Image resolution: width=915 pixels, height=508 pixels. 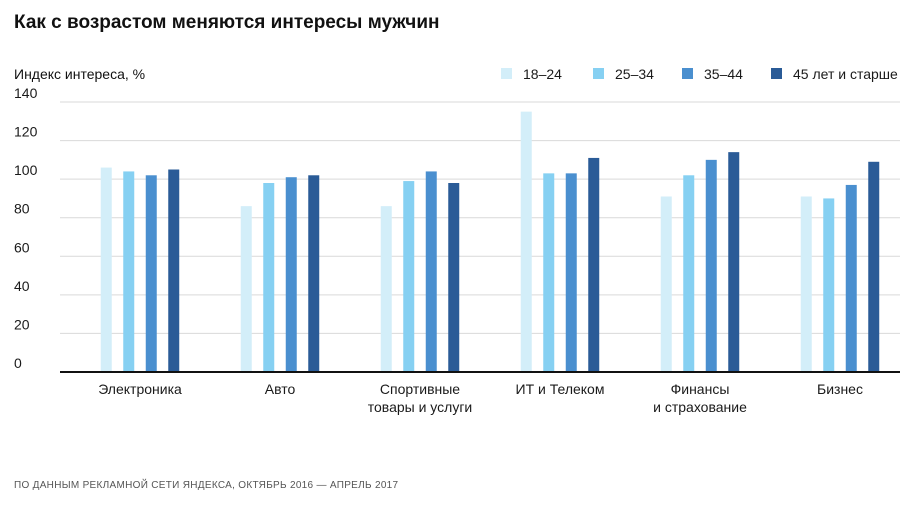 I want to click on x-tick-label: Финансы, so click(x=700, y=389).